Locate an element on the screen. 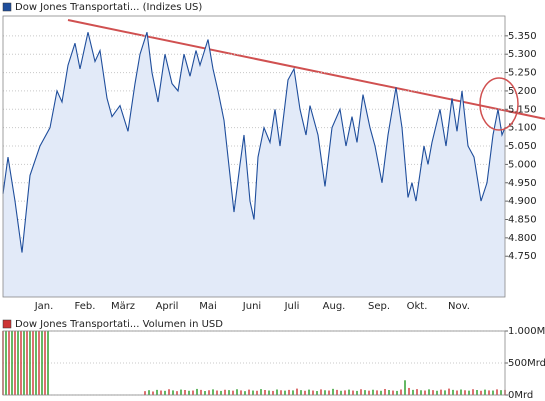  x-tick-label: Aug. is located at coordinates (334, 306).